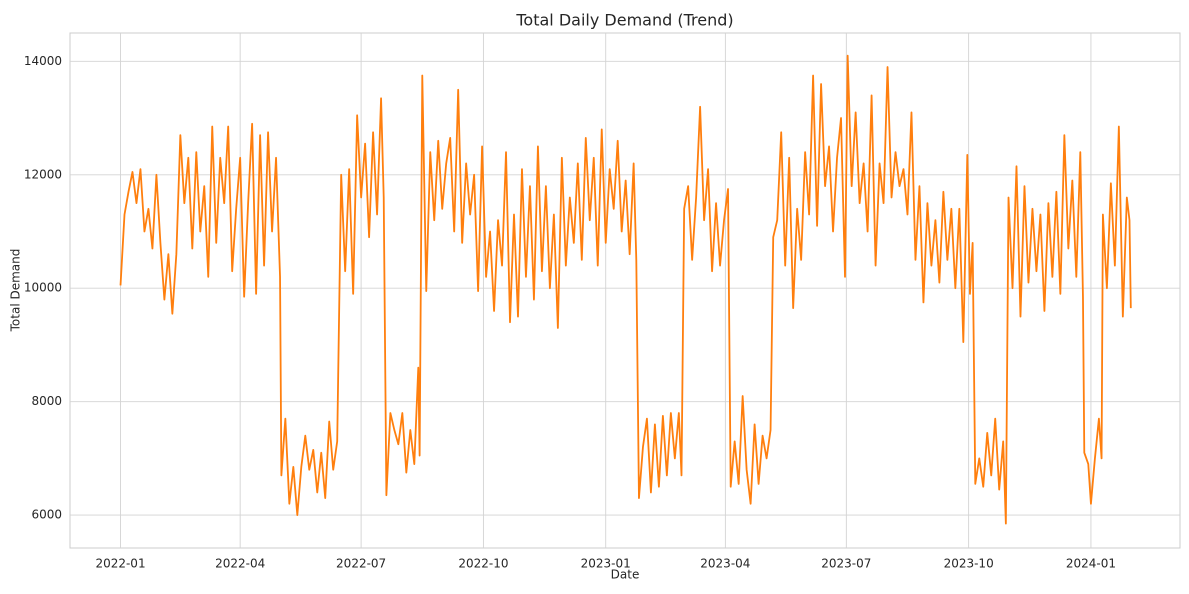 The image size is (1189, 594). What do you see at coordinates (606, 564) in the screenshot?
I see `x-tick-label: 2023-01` at bounding box center [606, 564].